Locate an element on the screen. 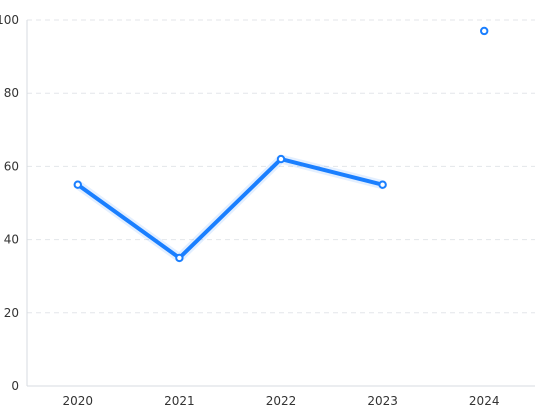 Image resolution: width=550 pixels, height=420 pixels. x-tick-label: 2023 is located at coordinates (382, 401).